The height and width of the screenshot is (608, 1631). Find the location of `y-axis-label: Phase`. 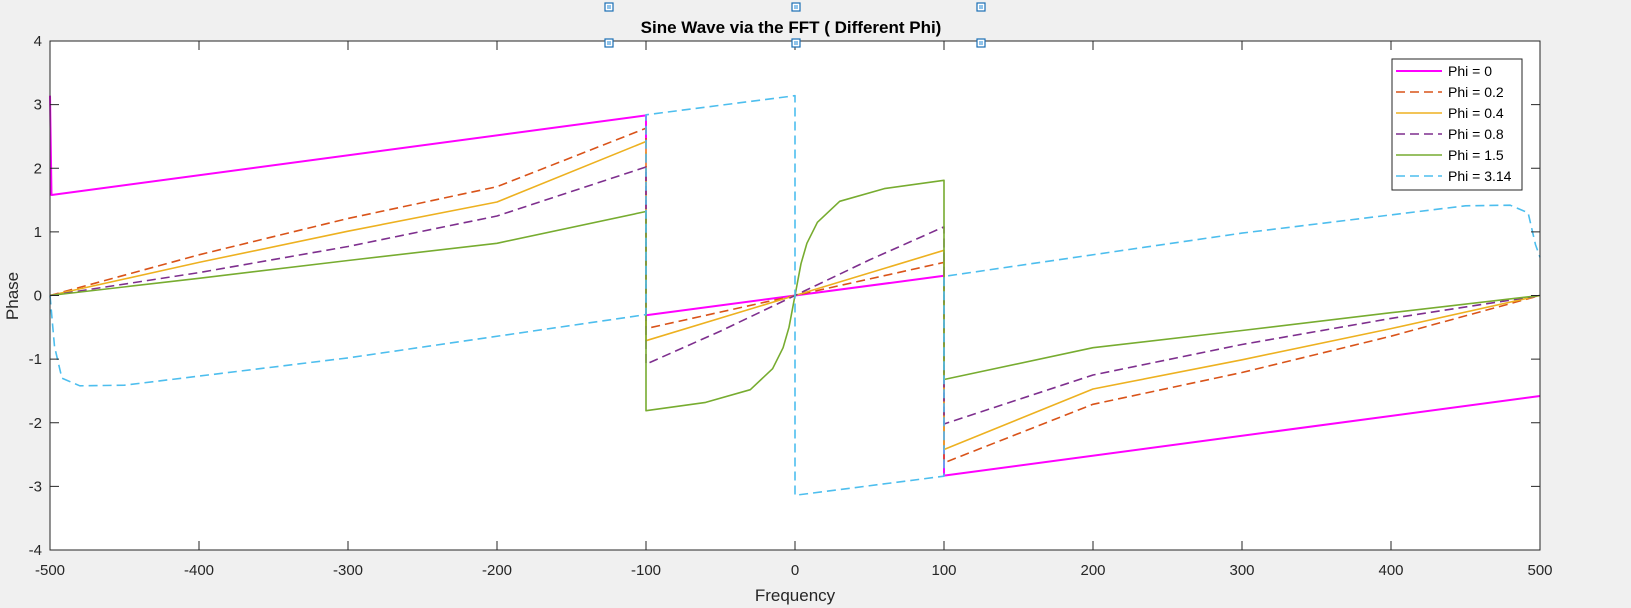

y-axis-label: Phase is located at coordinates (12, 296).